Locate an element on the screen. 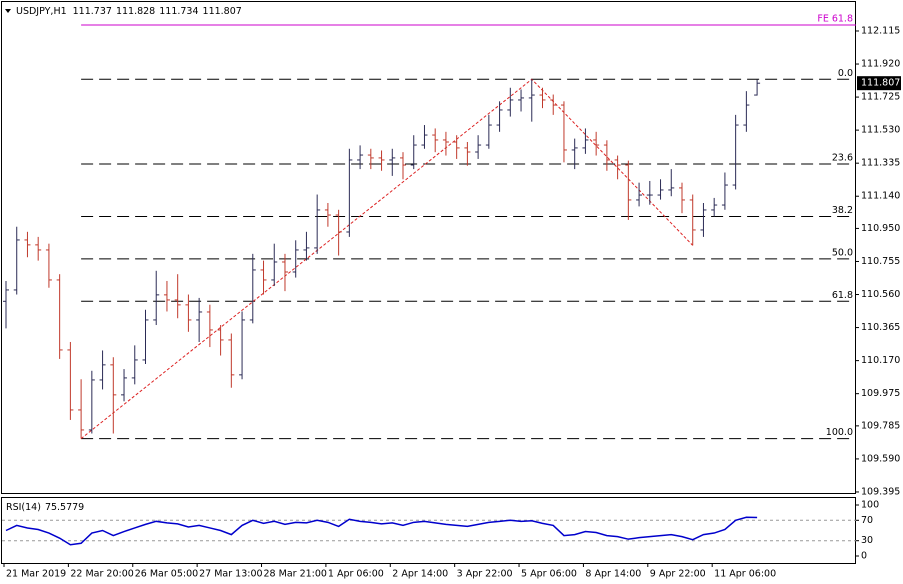 This screenshot has width=903, height=584. price-tag-label: 111.807 is located at coordinates (880, 83).